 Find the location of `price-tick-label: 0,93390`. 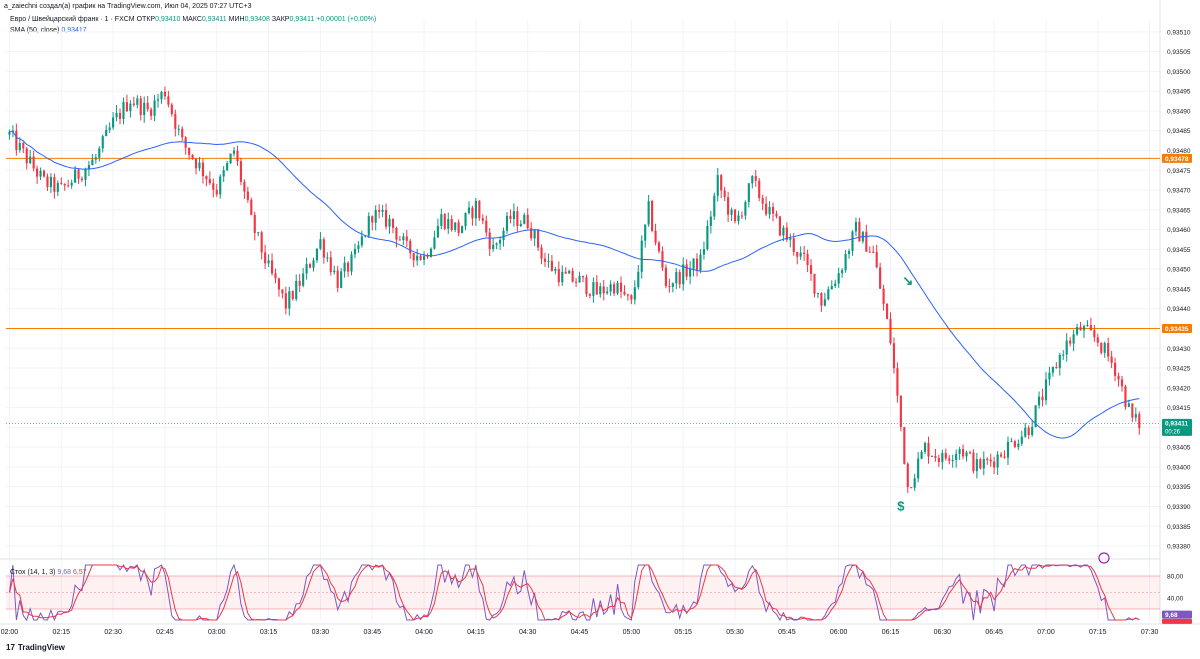

price-tick-label: 0,93390 is located at coordinates (1179, 507).